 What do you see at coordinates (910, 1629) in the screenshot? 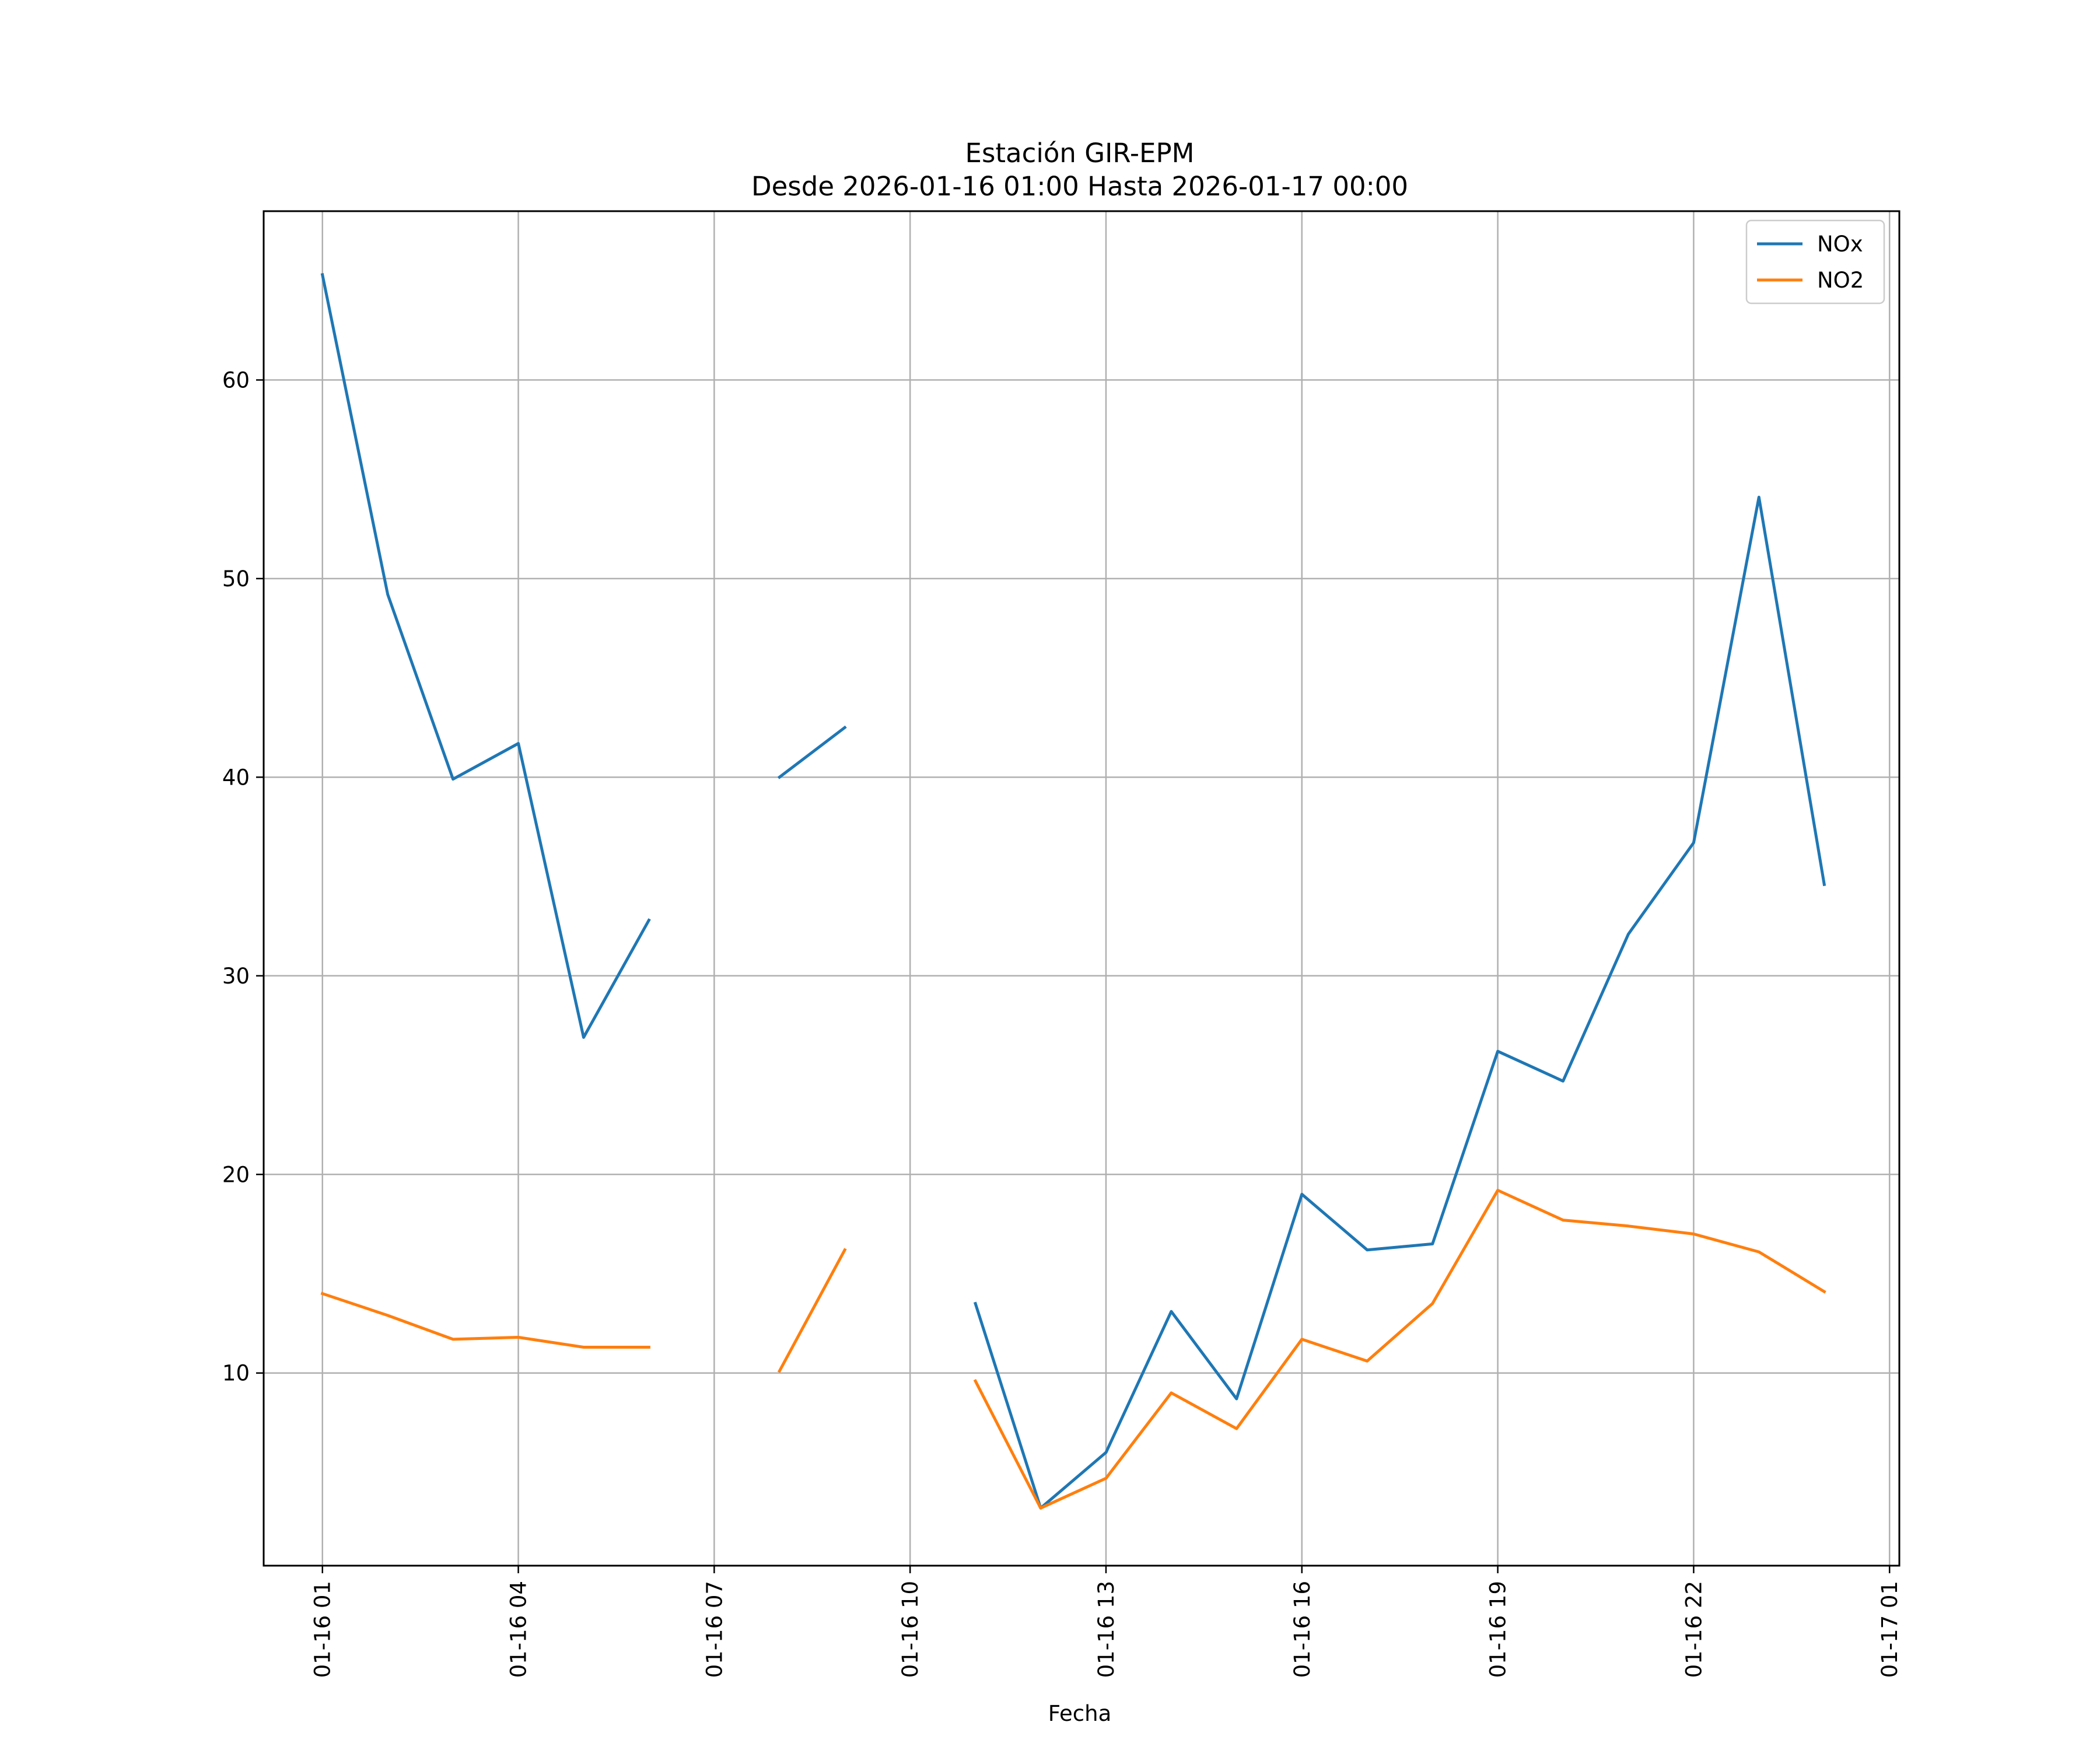
I see `x-tick-label-3: 01-16 10` at bounding box center [910, 1629].